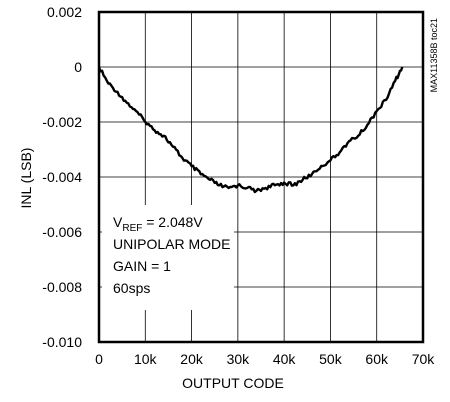 The height and width of the screenshot is (402, 450). Describe the element at coordinates (172, 222) in the screenshot. I see `annotation-vref-value: = 2.048V` at that location.